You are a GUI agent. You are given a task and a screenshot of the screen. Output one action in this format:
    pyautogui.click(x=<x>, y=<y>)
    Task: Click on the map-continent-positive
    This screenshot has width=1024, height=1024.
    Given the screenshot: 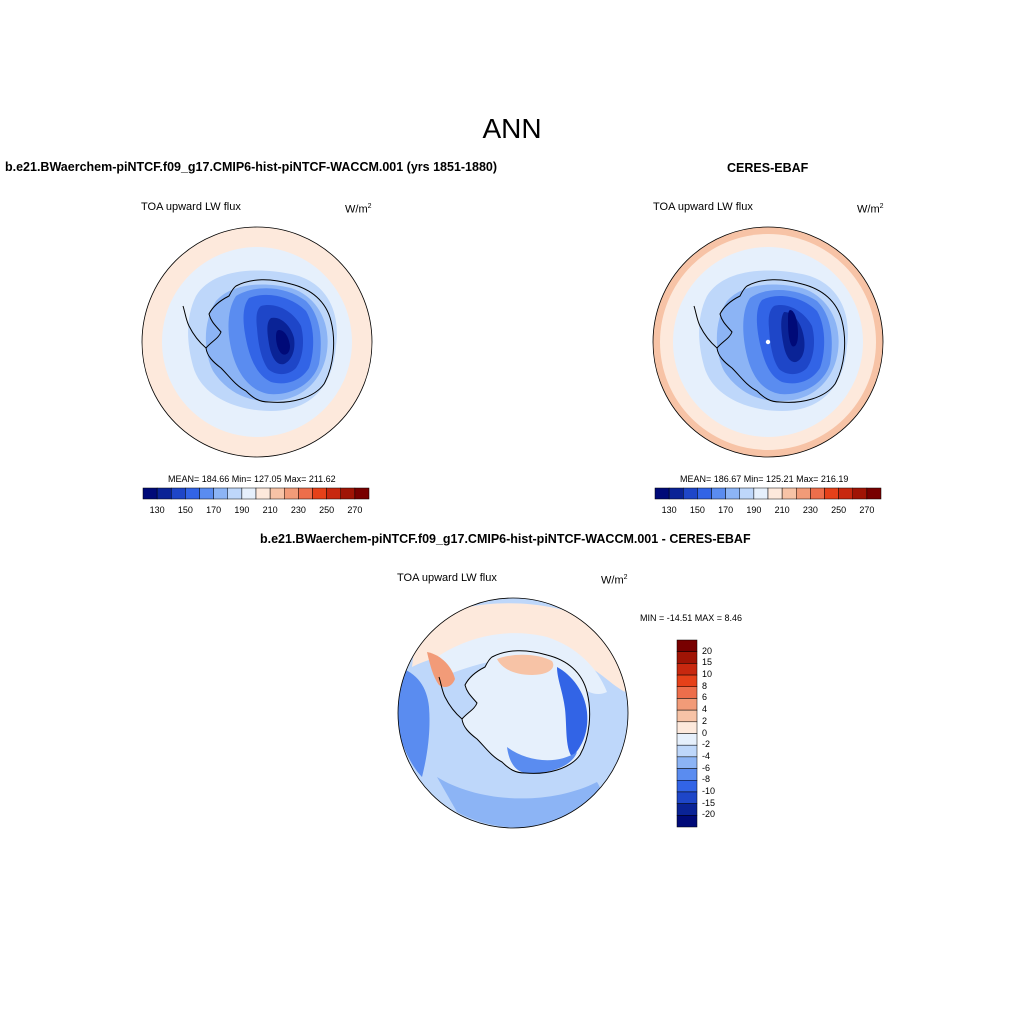 What is the action you would take?
    pyautogui.click(x=525, y=664)
    